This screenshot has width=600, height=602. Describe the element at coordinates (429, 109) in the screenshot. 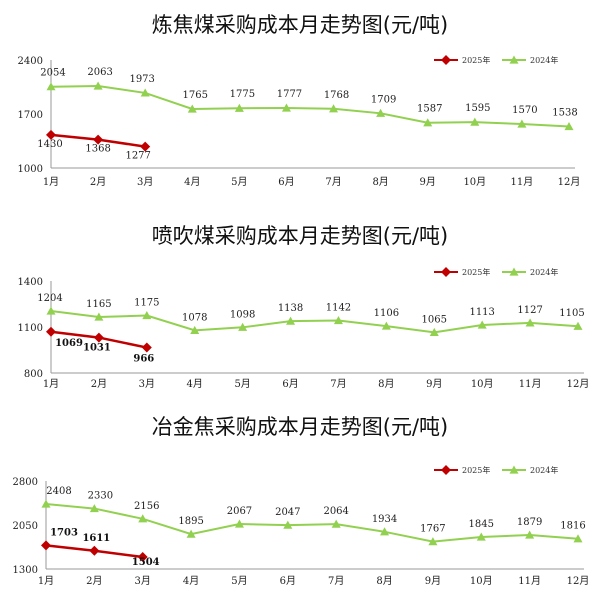

I see `data-label: 1587` at that location.